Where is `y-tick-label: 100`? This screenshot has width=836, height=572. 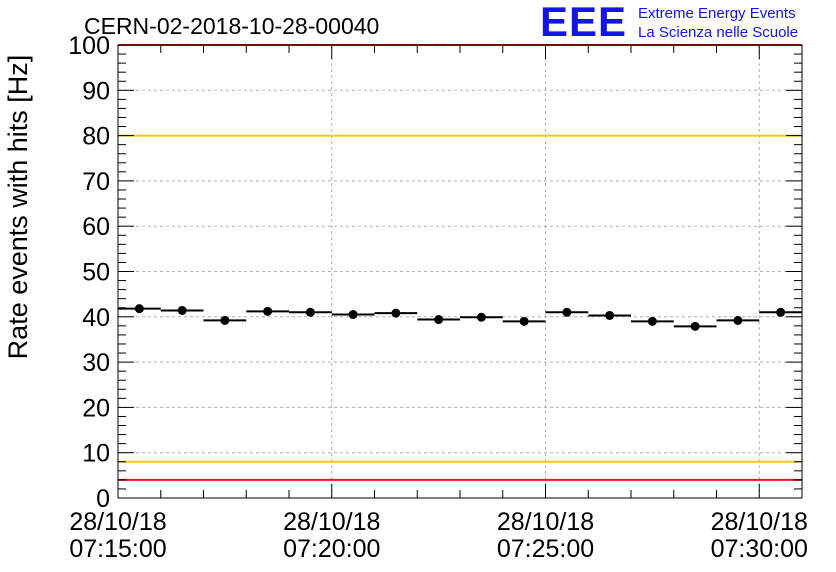 y-tick-label: 100 is located at coordinates (89, 46).